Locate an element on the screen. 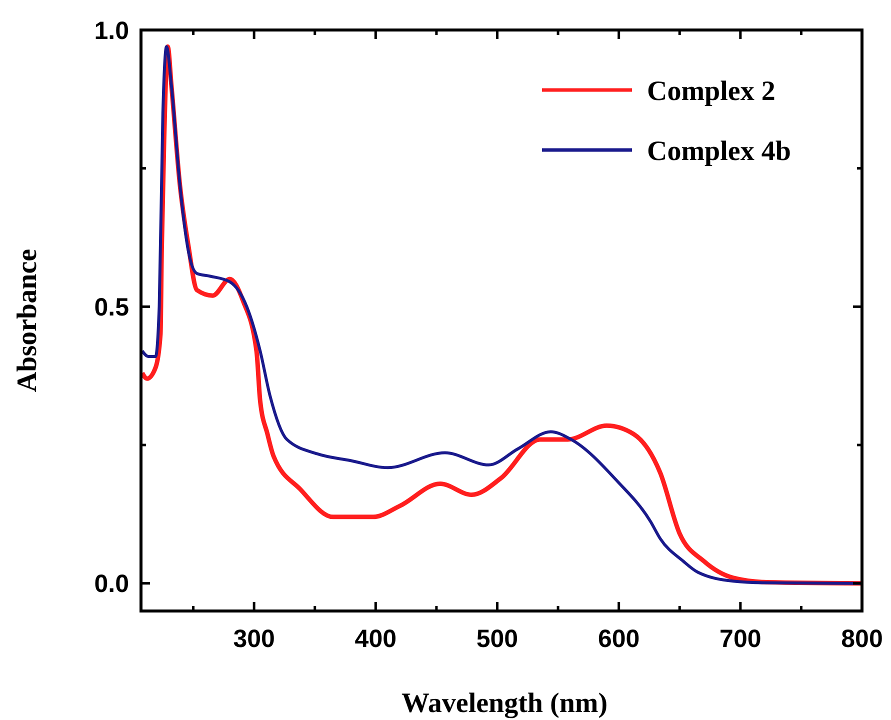 This screenshot has width=891, height=720. y-tick-label: 0.0 is located at coordinates (111, 584).